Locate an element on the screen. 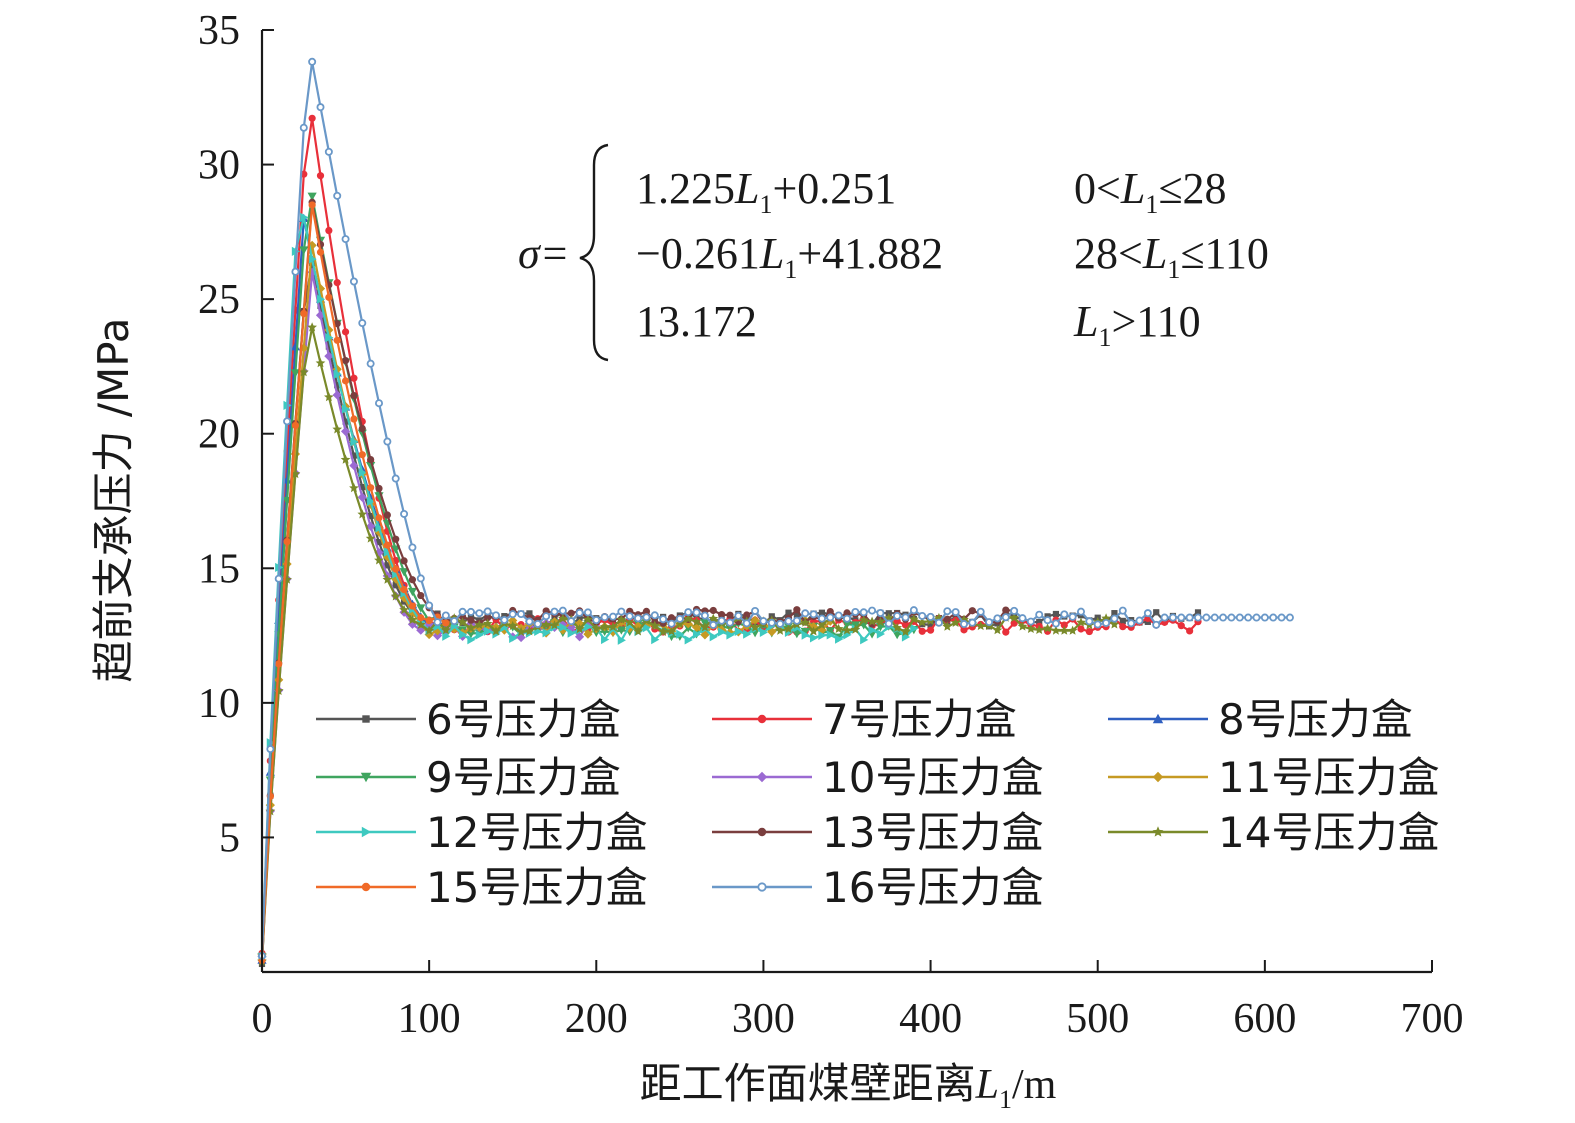 Image resolution: width=1575 pixels, height=1123 pixels. legend-item: 11号压力盒 is located at coordinates (1273, 777).